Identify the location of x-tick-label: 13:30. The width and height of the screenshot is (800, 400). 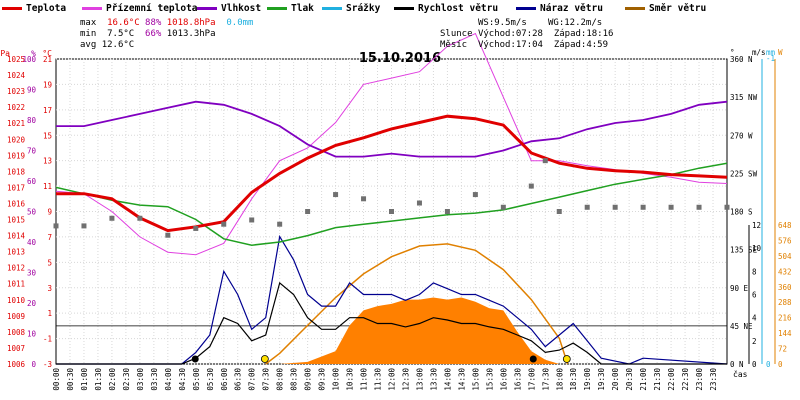
(433, 379).